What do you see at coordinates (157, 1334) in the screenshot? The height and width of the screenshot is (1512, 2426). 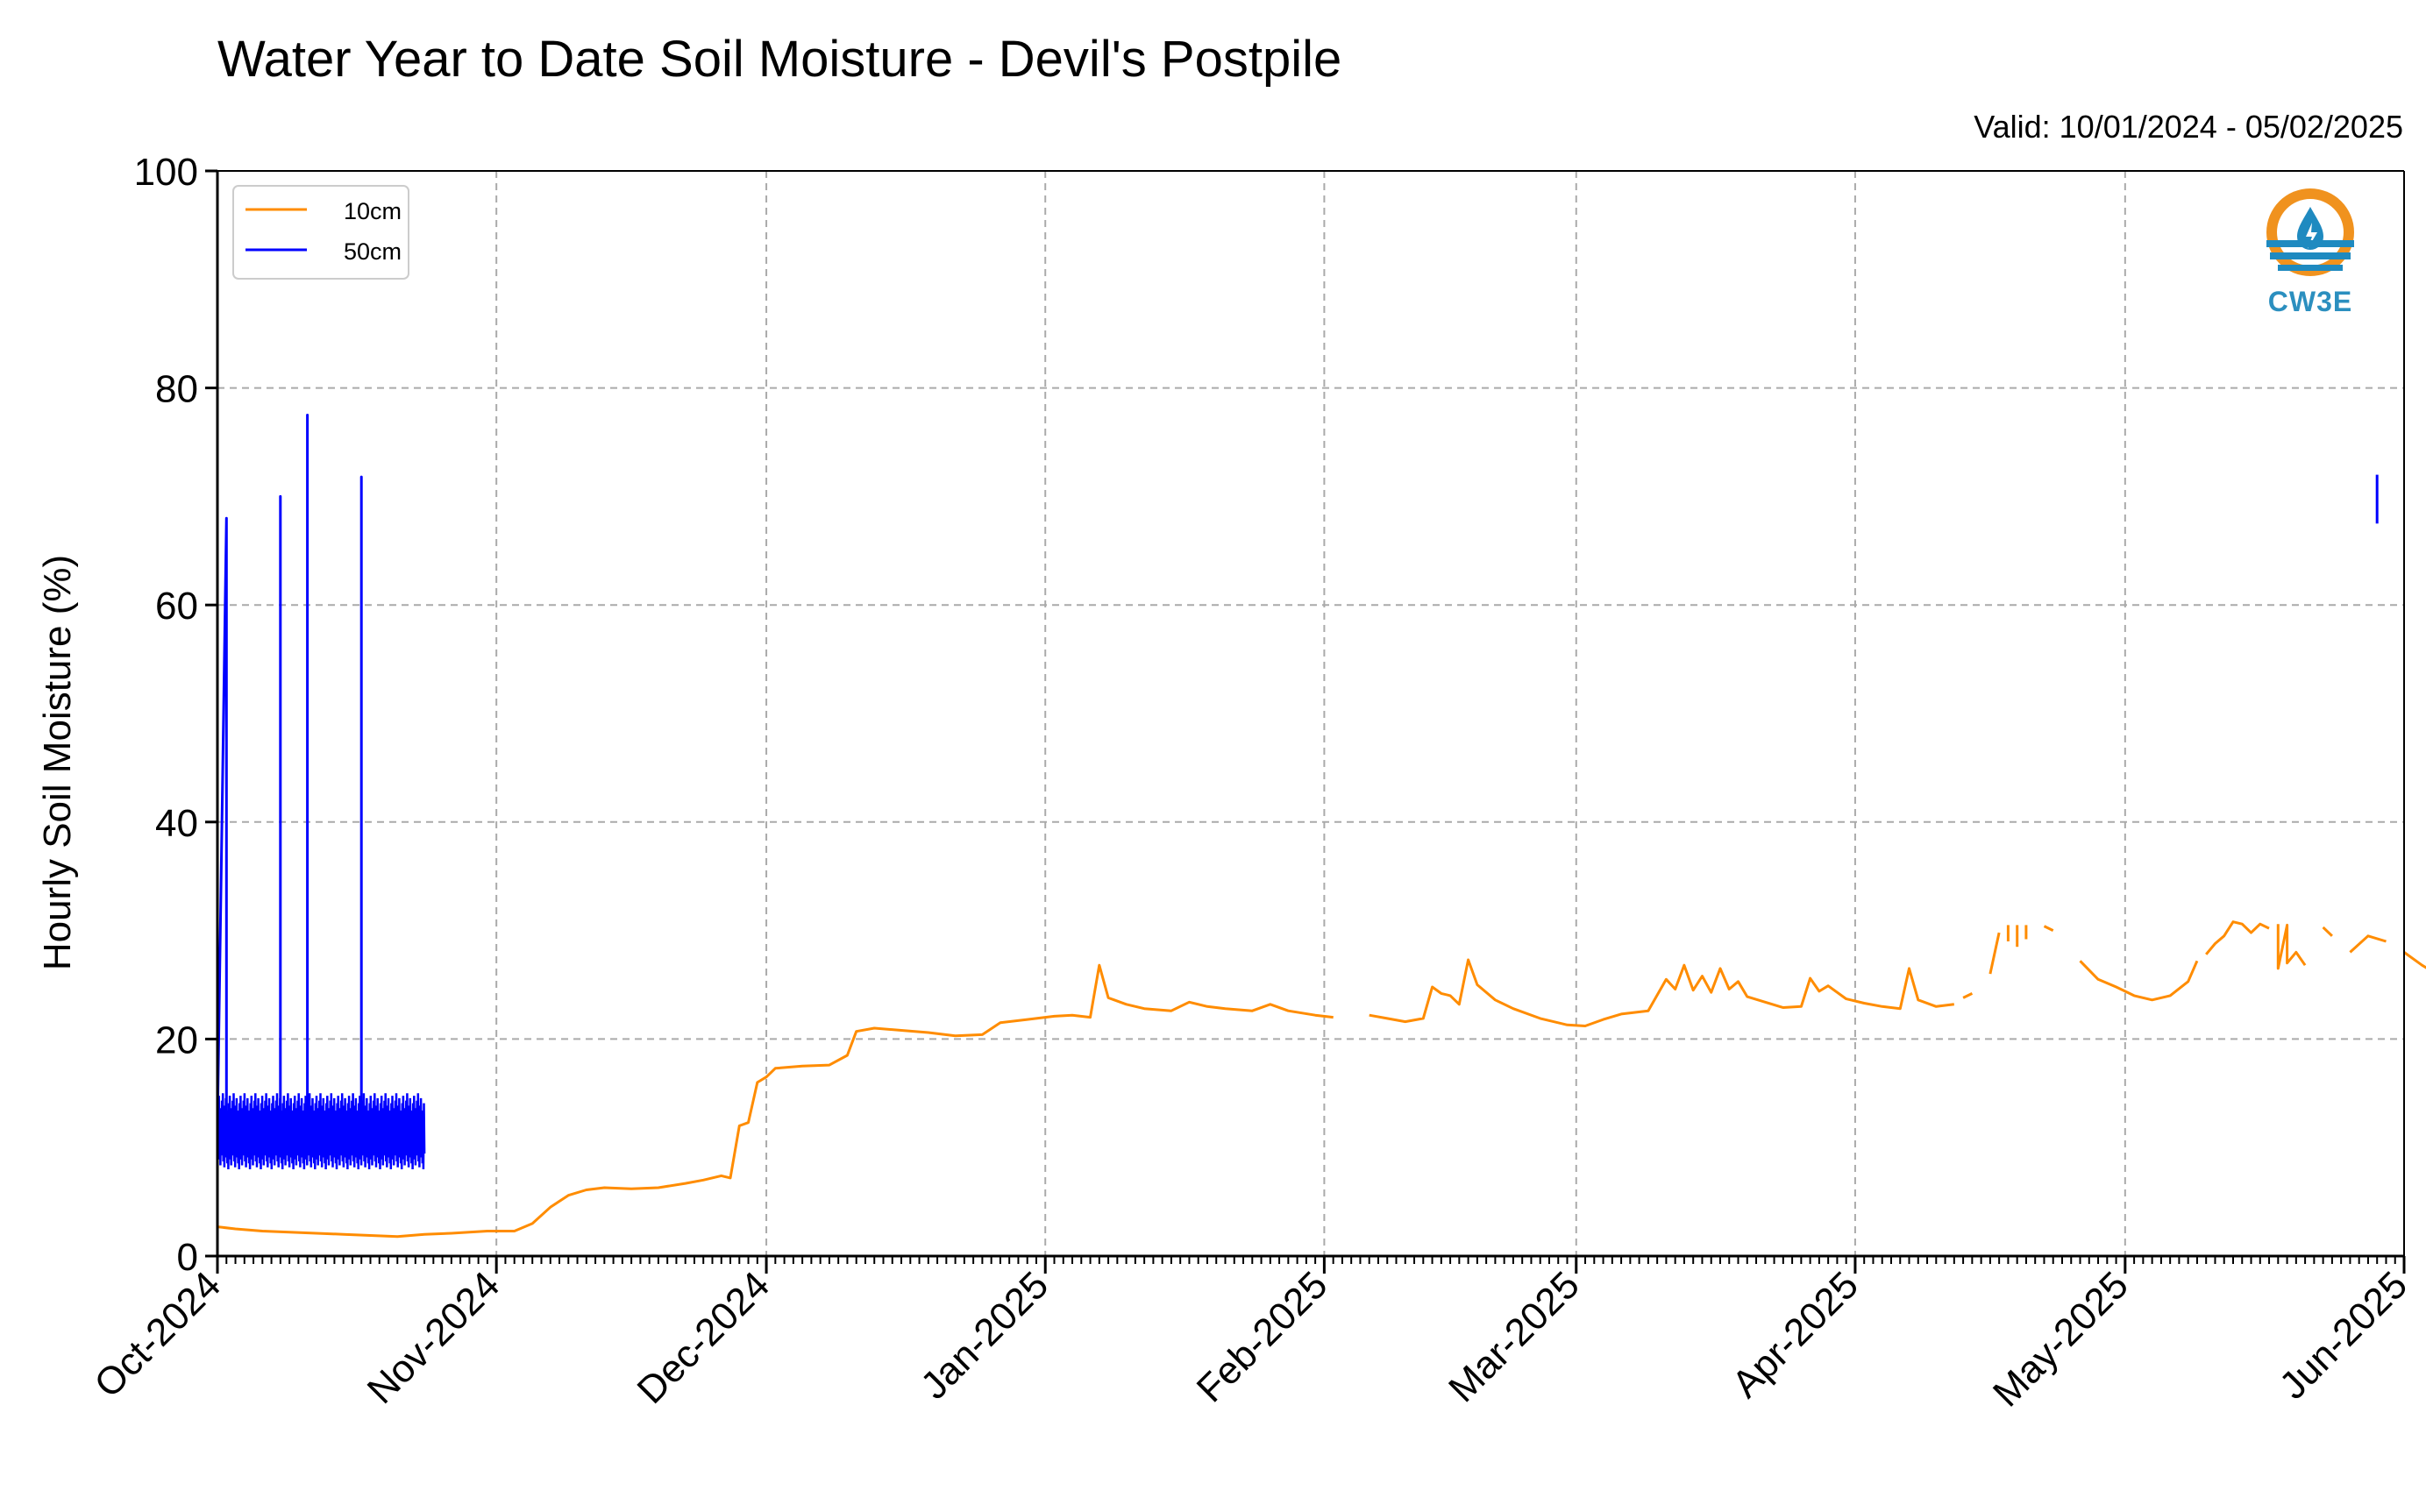 I see `x-tick-label: Oct-2024` at bounding box center [157, 1334].